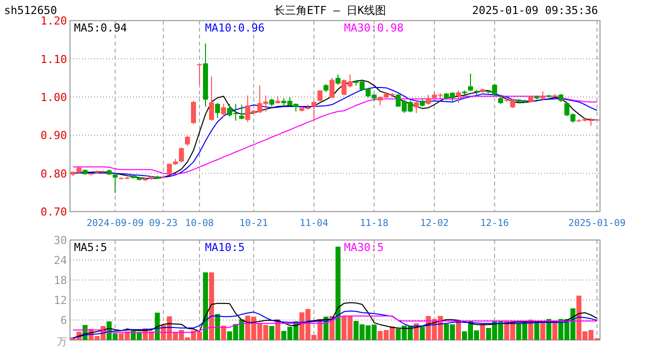  What do you see at coordinates (62, 342) in the screenshot?
I see `ylabel: 万` at bounding box center [62, 342].